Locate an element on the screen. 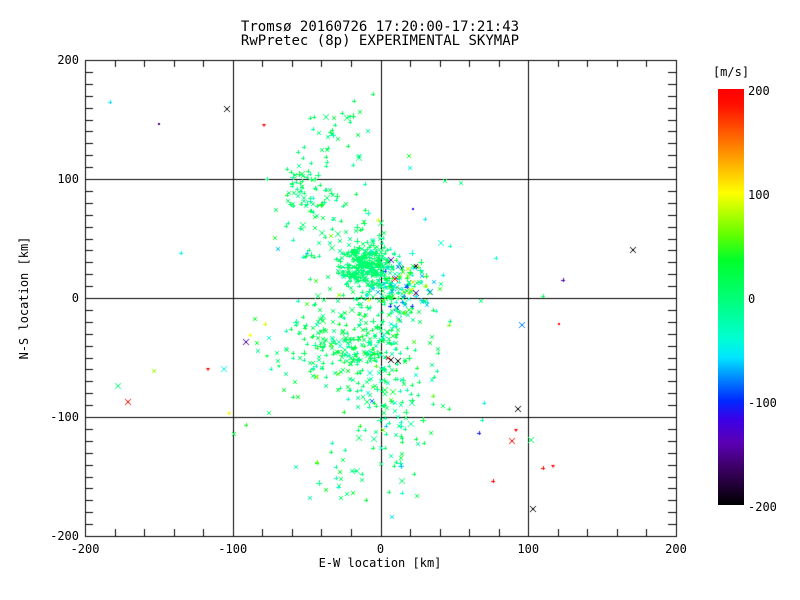 Image resolution: width=800 pixels, height=600 pixels. y-tick-label: 200 is located at coordinates (68, 60).